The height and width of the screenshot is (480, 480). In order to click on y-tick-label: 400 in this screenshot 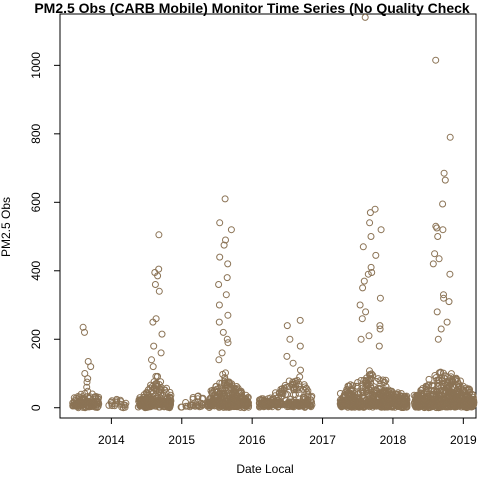, I will do `click(36, 270)`.